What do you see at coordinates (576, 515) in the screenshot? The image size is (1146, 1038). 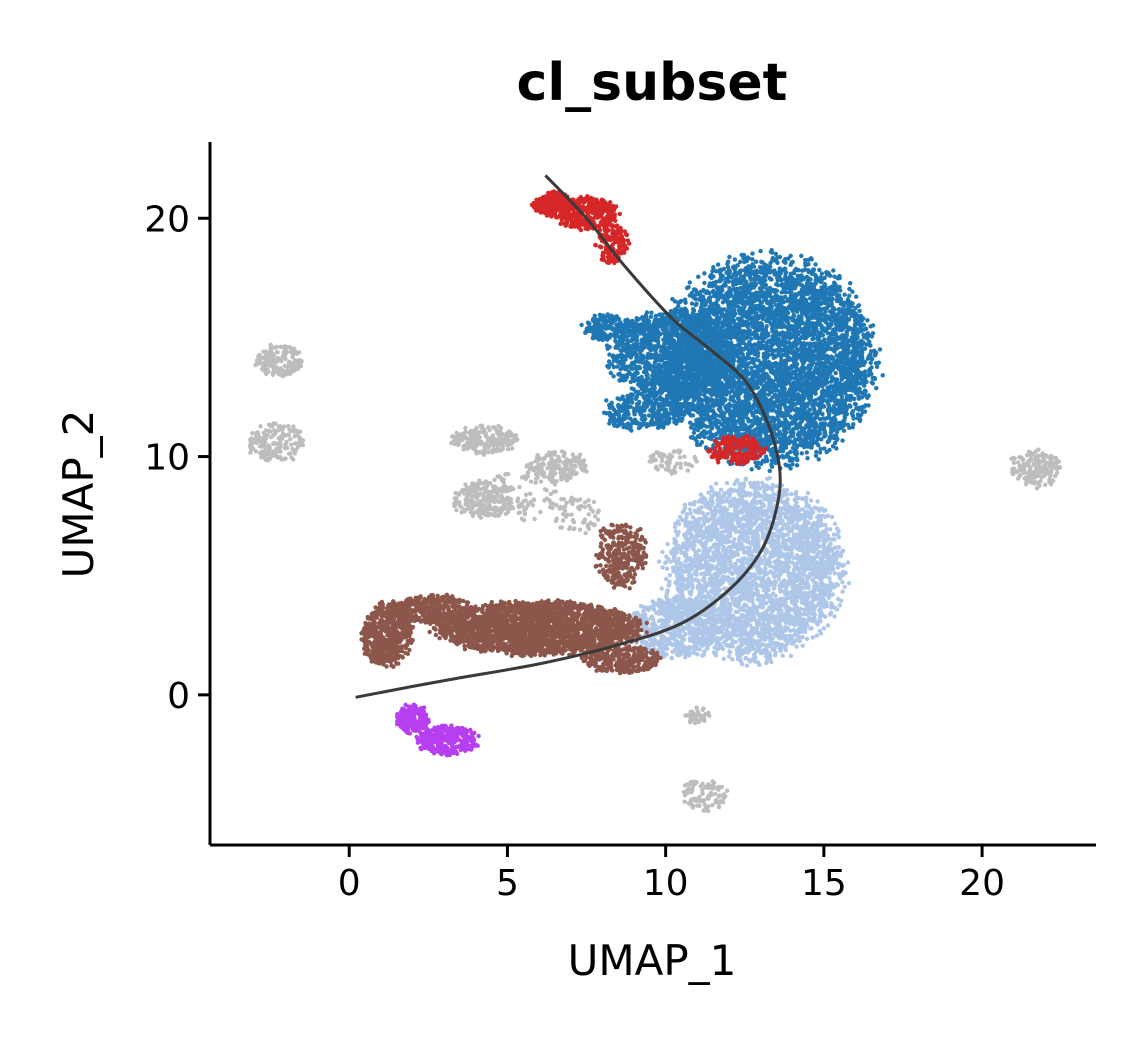 I see `cluster-point-group` at bounding box center [576, 515].